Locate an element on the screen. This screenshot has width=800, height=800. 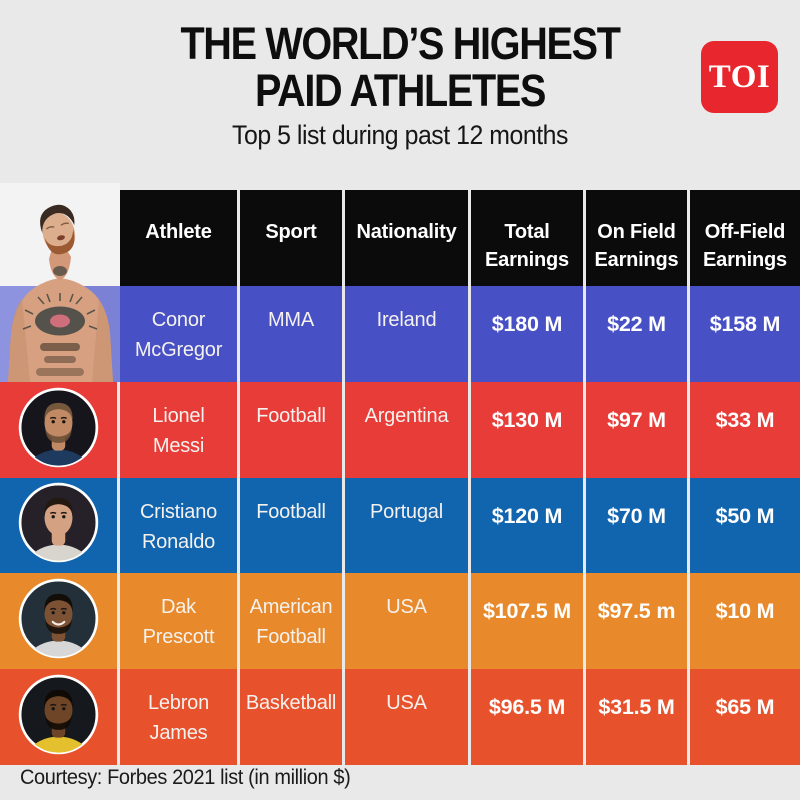
column-header-athlete: Athlete is located at coordinates (178, 238).